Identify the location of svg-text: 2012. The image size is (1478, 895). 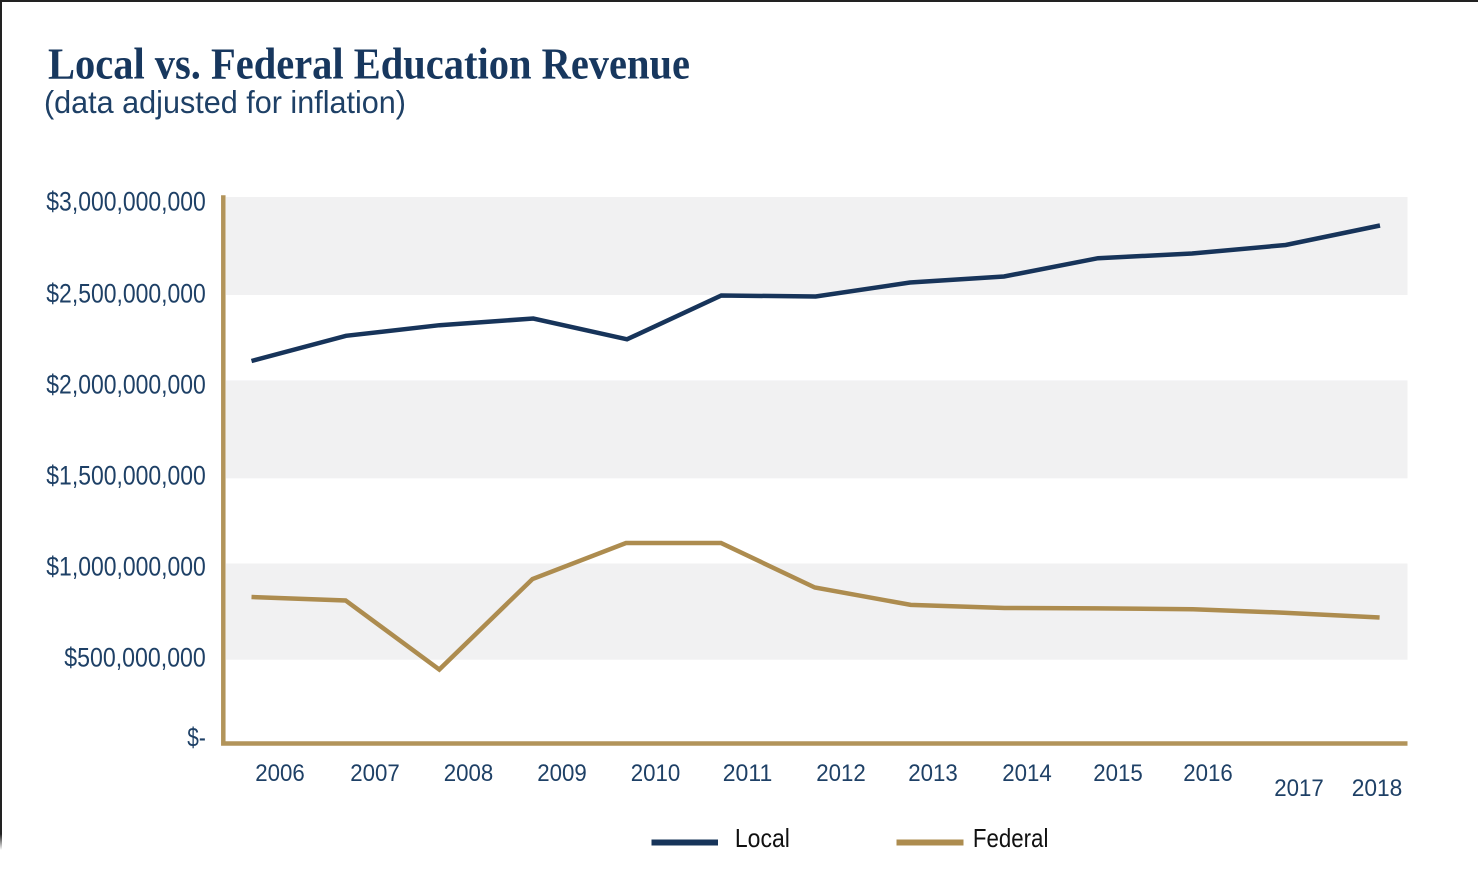
(841, 773).